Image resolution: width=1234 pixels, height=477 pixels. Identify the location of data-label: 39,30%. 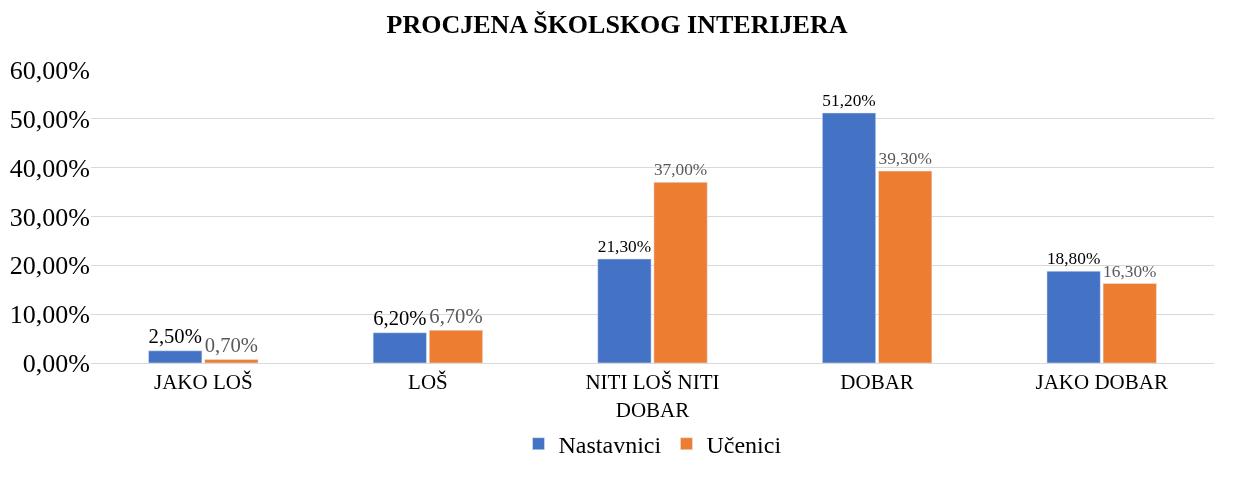
(905, 159).